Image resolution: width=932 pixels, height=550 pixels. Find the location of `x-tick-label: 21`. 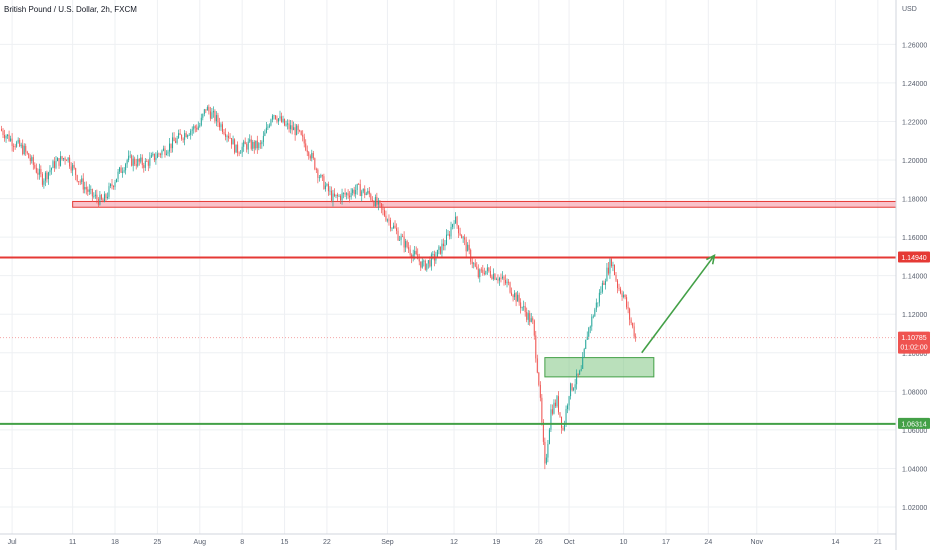

x-tick-label: 21 is located at coordinates (878, 542).